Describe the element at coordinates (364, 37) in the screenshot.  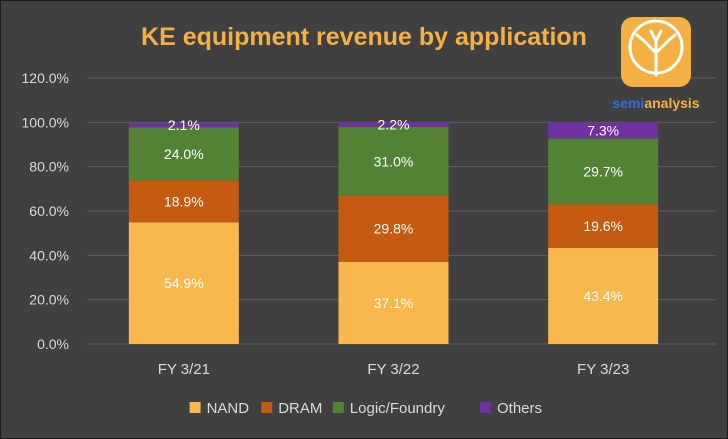
I see `chart-title: KE equipment revenue by application` at that location.